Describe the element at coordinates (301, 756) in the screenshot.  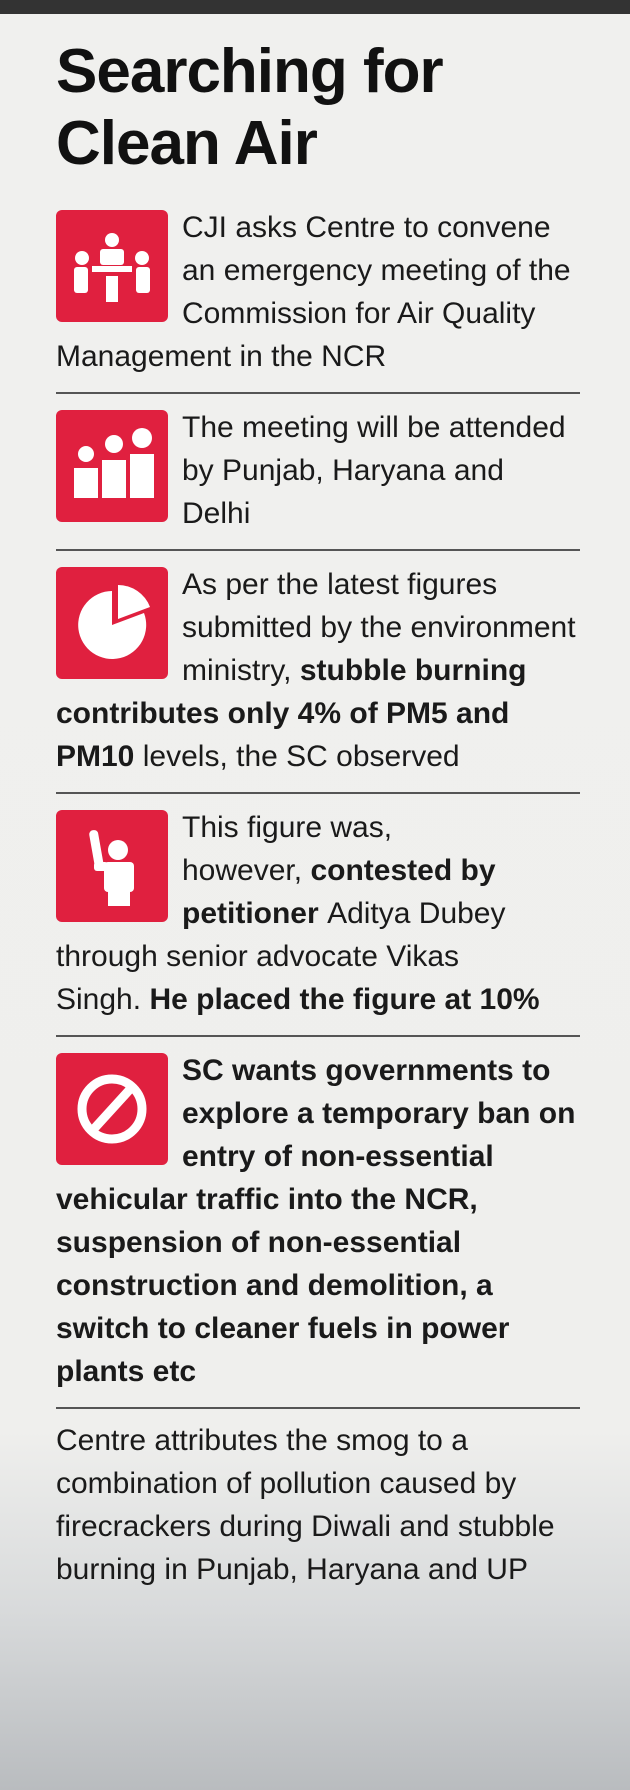
I see `text: levels, the SC observed` at that location.